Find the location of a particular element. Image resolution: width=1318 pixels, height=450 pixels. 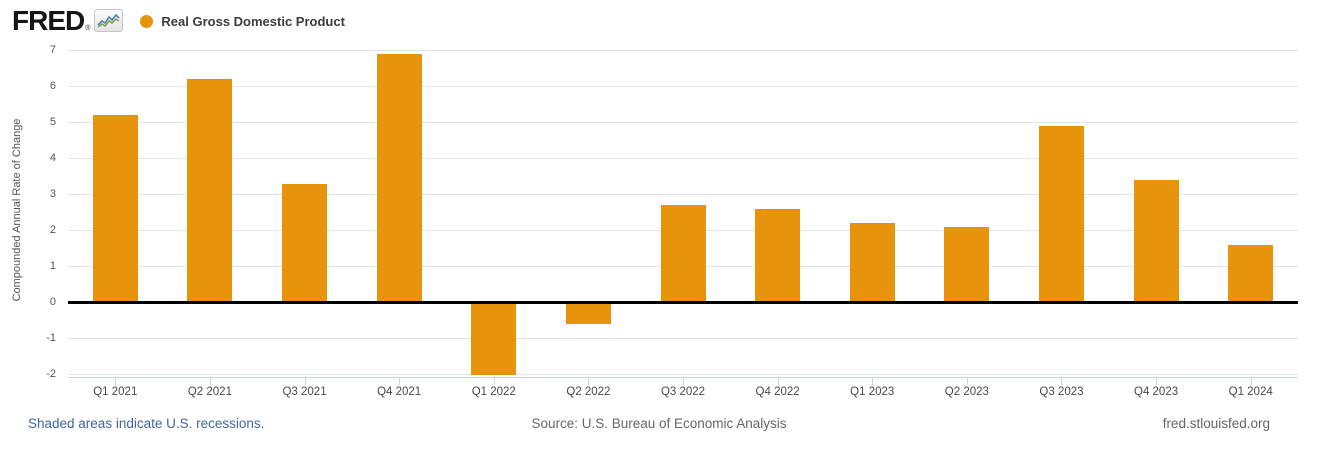

series-legend-label: Real Gross Domestic Product is located at coordinates (253, 21).